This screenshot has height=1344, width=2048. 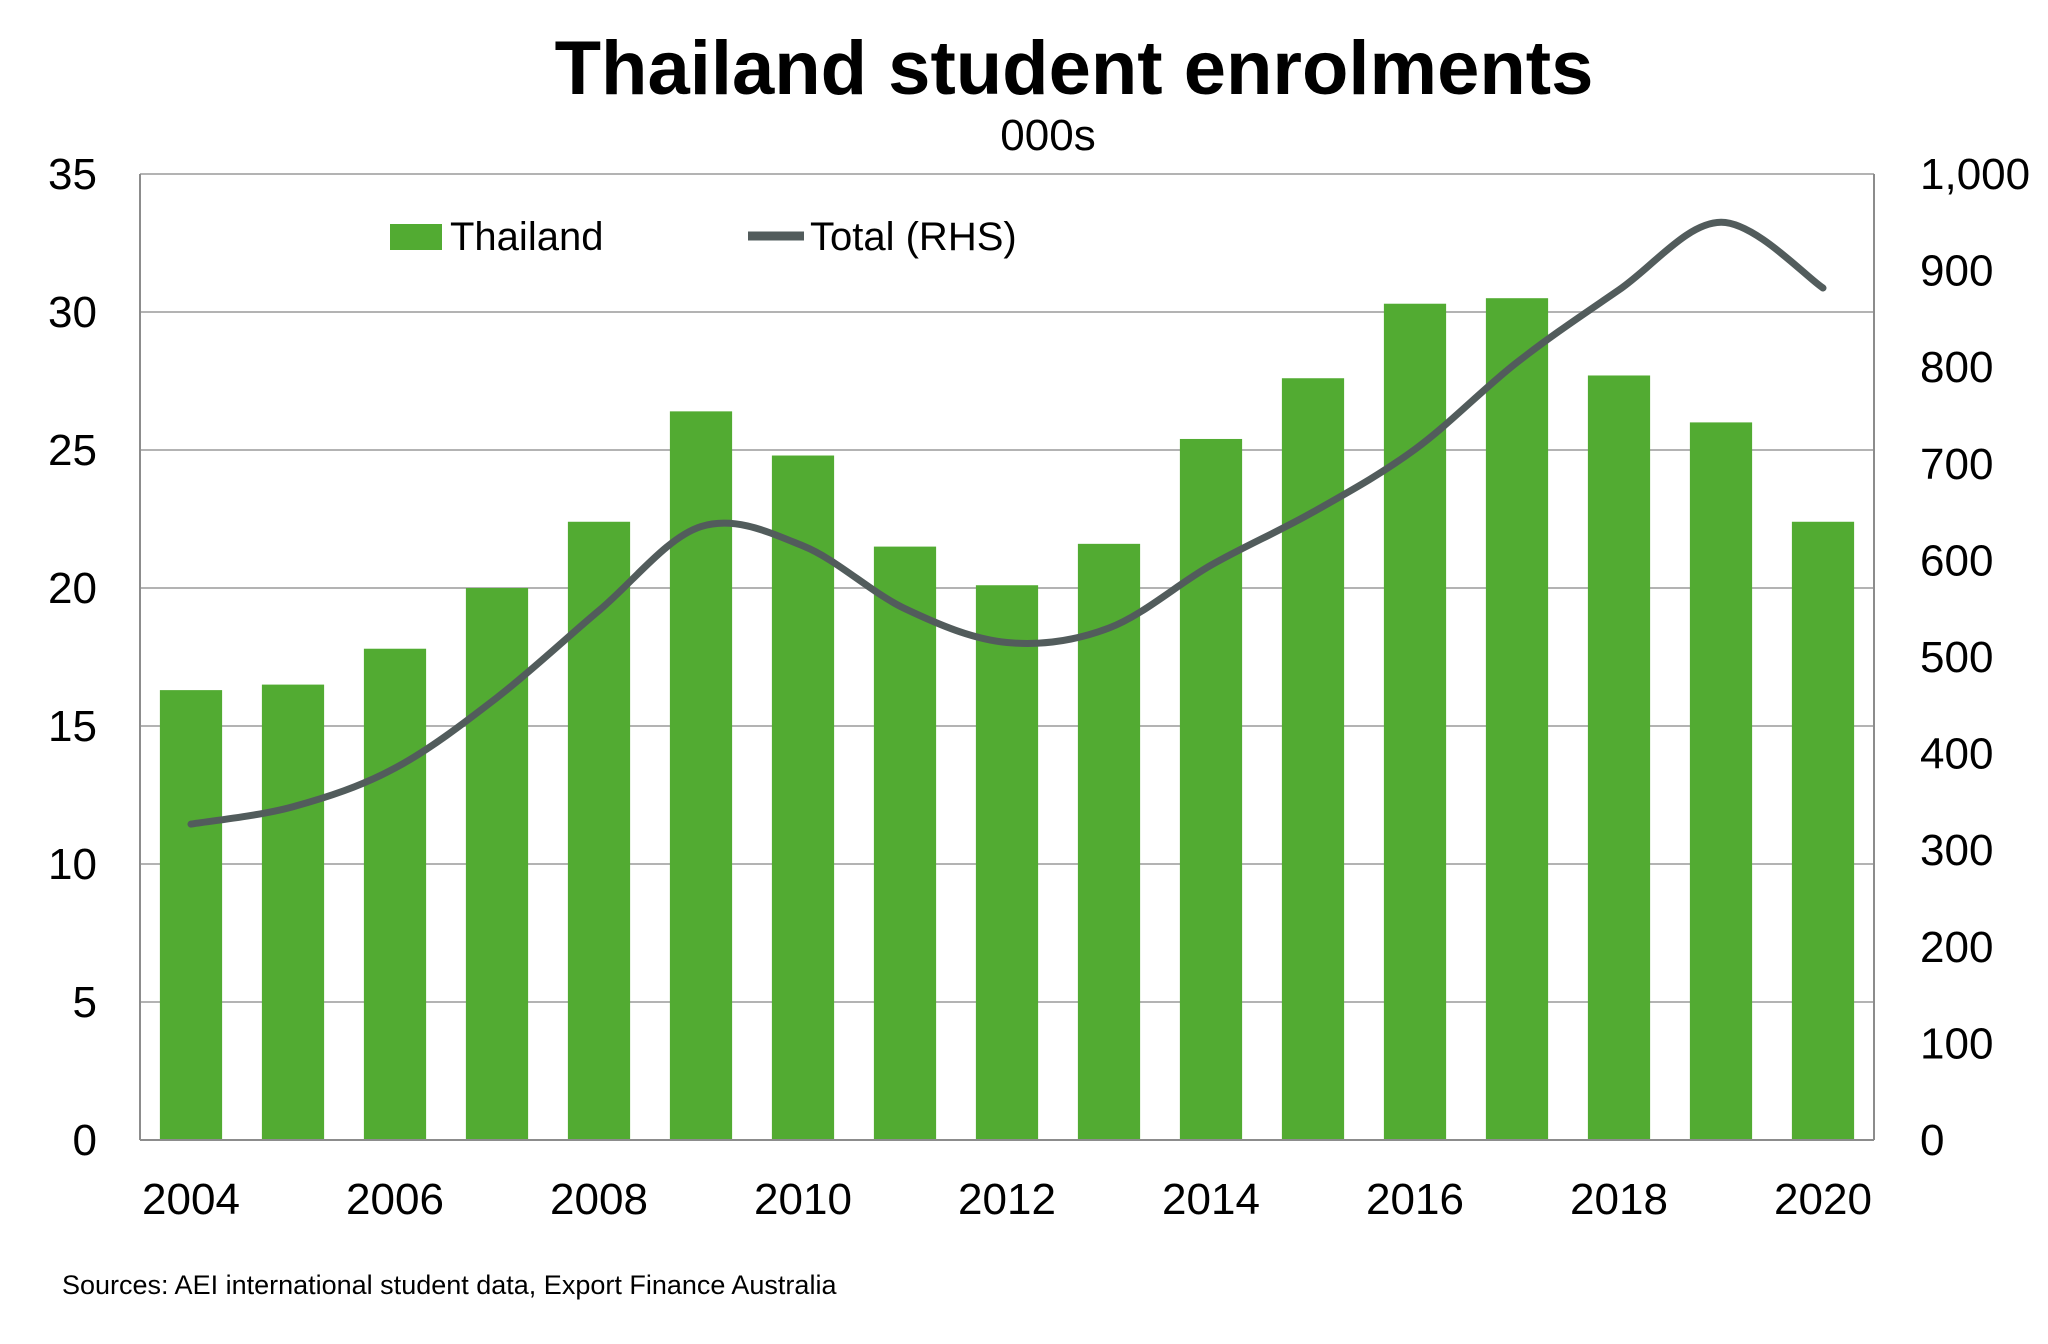 I want to click on left-tick-label: 5, so click(x=85, y=1002).